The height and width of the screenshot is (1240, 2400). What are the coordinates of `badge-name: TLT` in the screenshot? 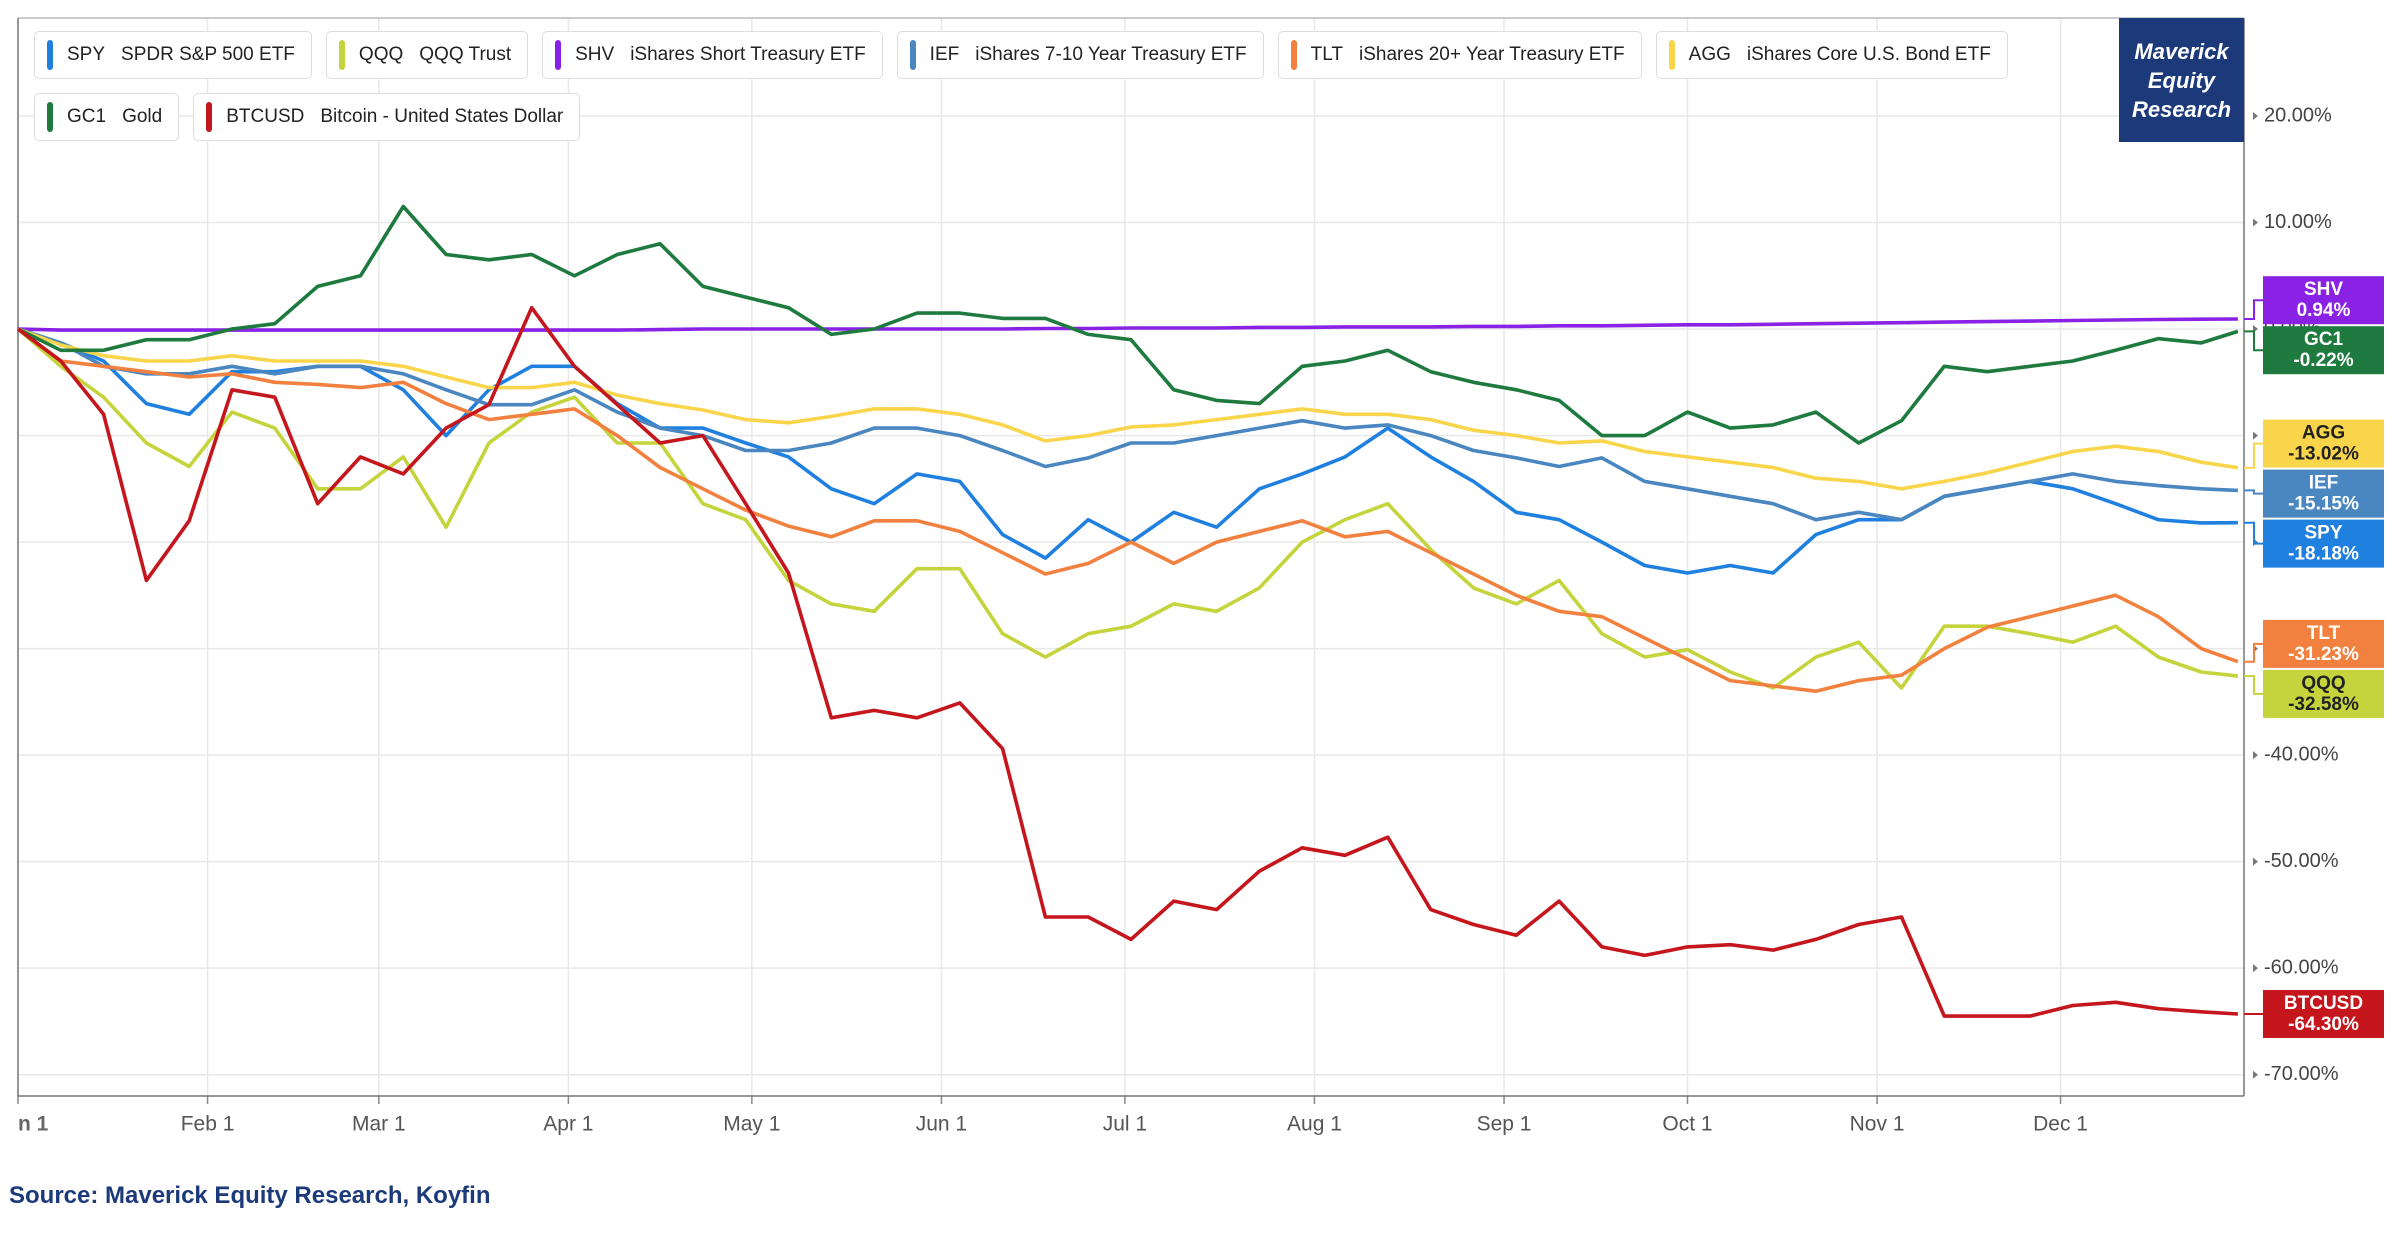 It's located at (2324, 633).